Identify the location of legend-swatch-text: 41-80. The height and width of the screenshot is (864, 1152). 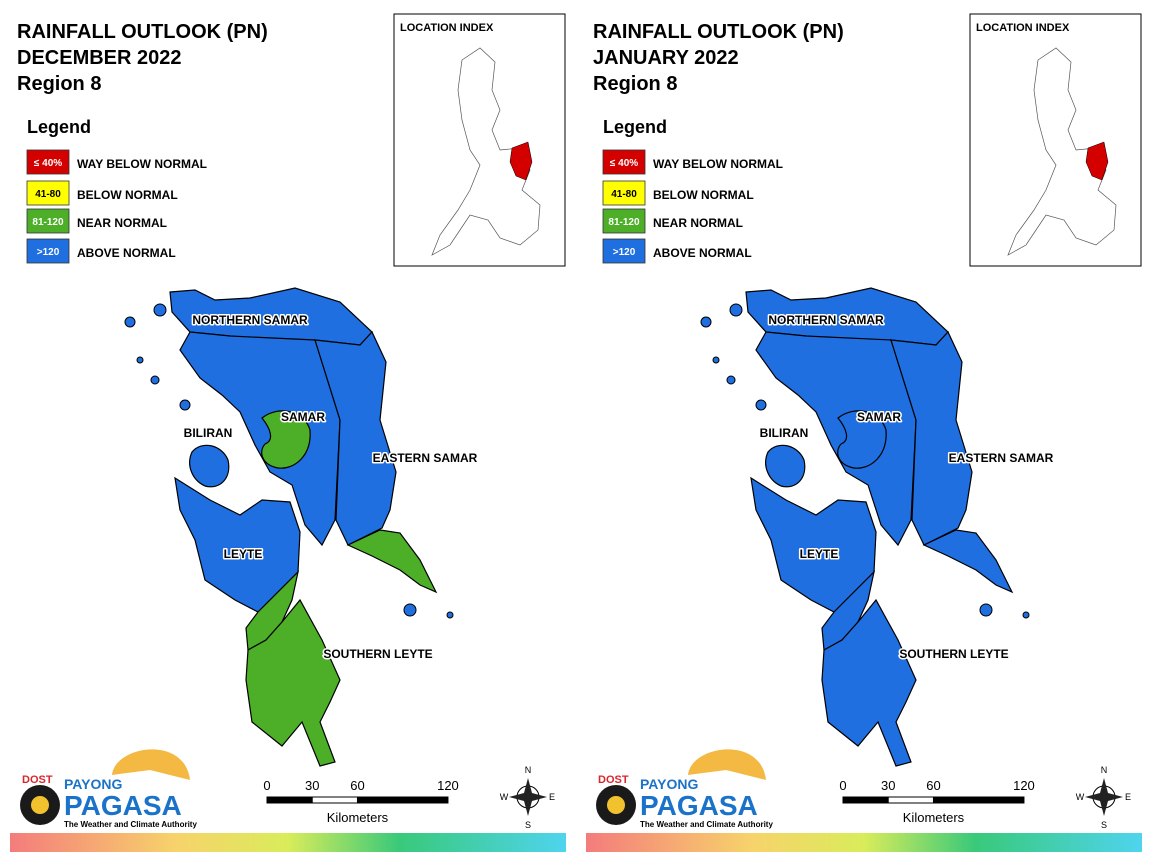
(624, 194).